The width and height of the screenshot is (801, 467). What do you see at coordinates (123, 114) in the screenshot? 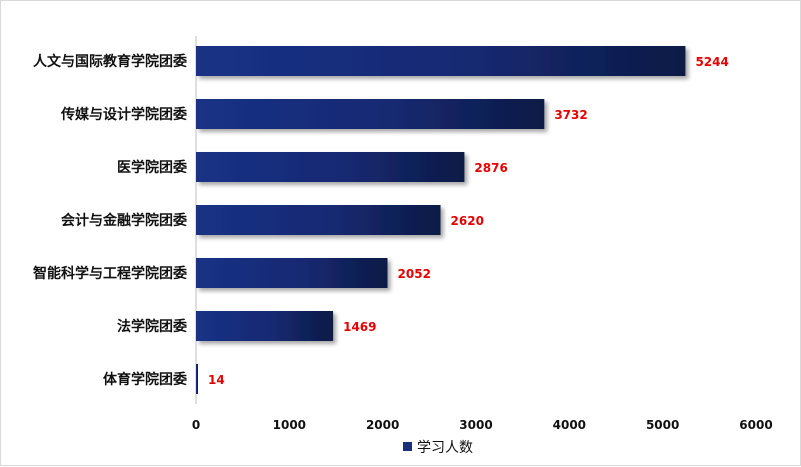
I see `category-label-2: 传媒与设计学院团委` at bounding box center [123, 114].